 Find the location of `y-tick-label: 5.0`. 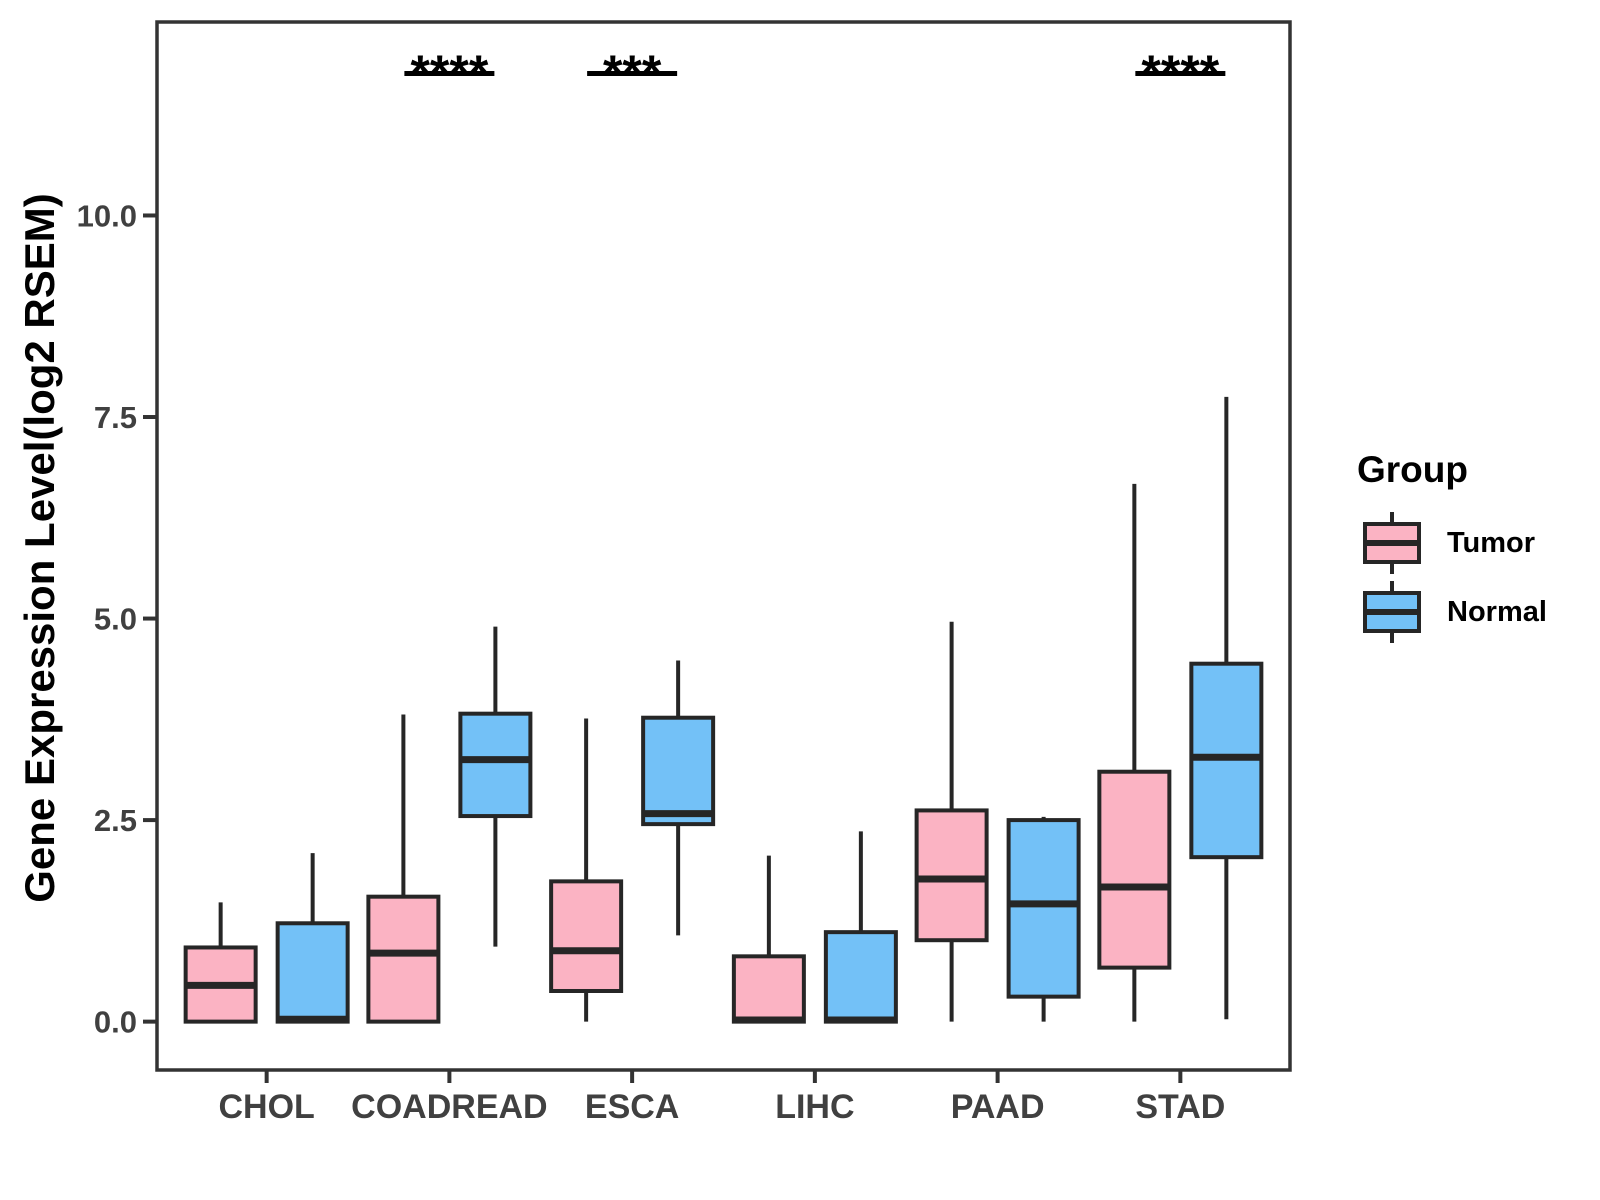

y-tick-label: 5.0 is located at coordinates (115, 619).